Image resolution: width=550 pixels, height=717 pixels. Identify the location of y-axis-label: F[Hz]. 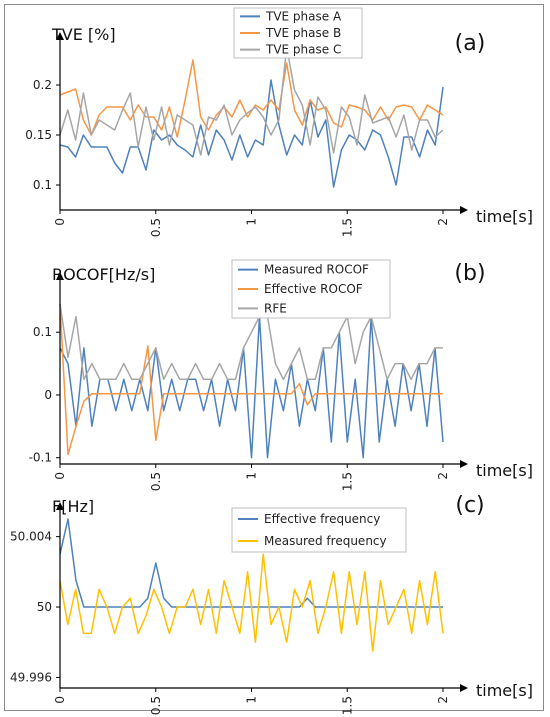
(73, 506).